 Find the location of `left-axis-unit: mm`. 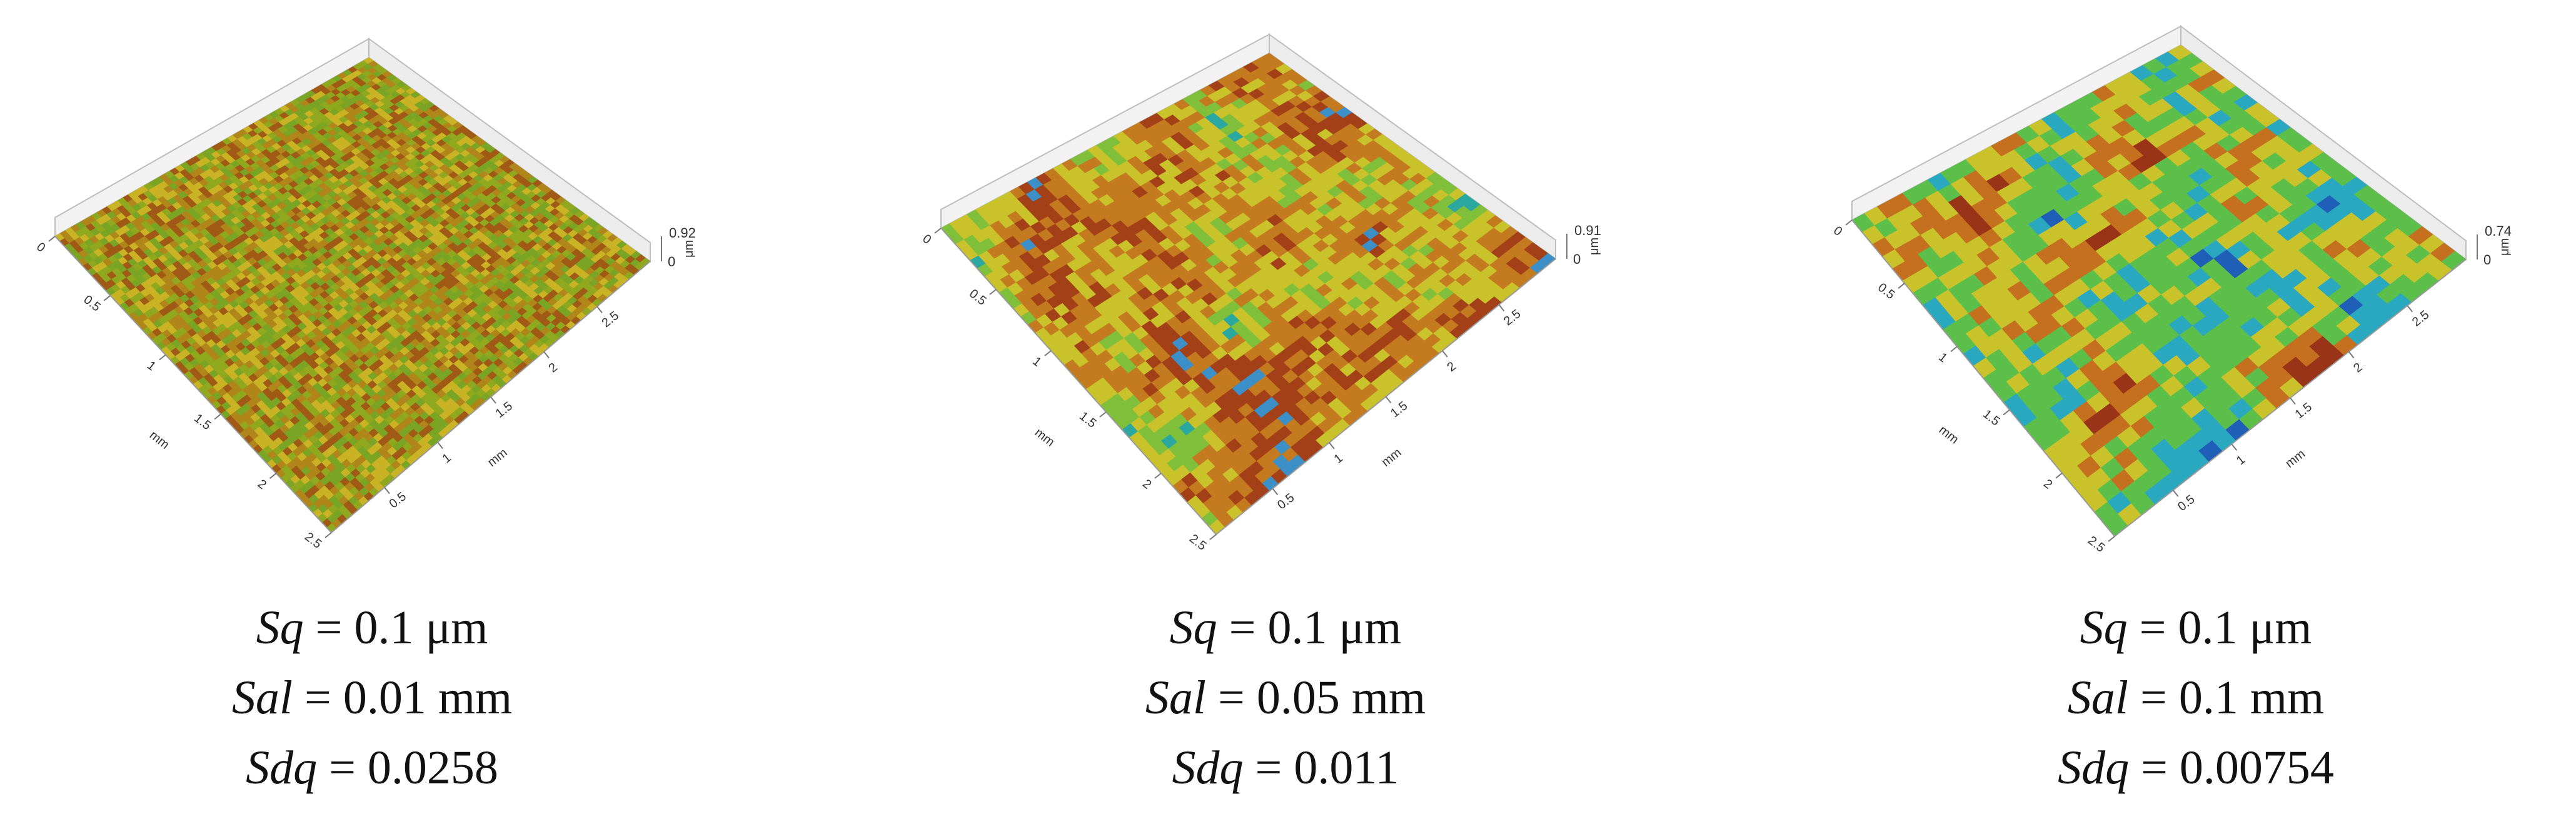

left-axis-unit: mm is located at coordinates (159, 440).